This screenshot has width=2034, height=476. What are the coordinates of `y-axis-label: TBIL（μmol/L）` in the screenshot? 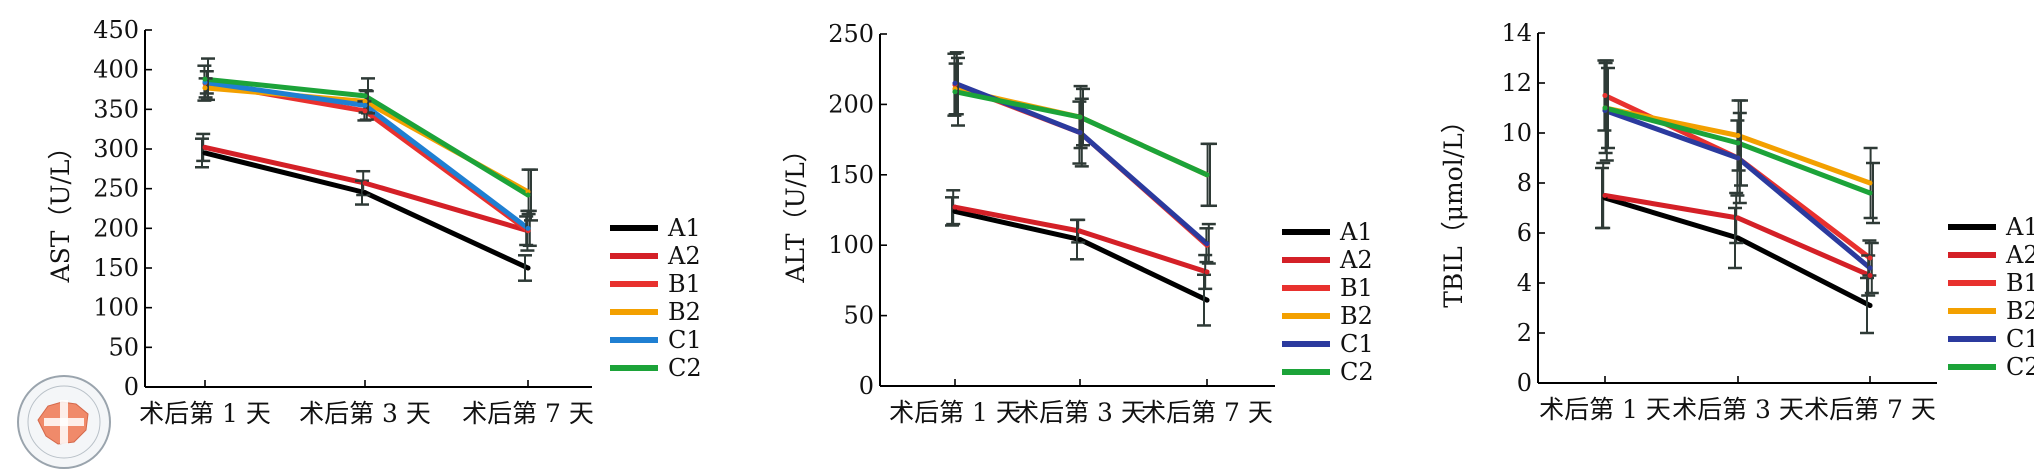 It's located at (1453, 208).